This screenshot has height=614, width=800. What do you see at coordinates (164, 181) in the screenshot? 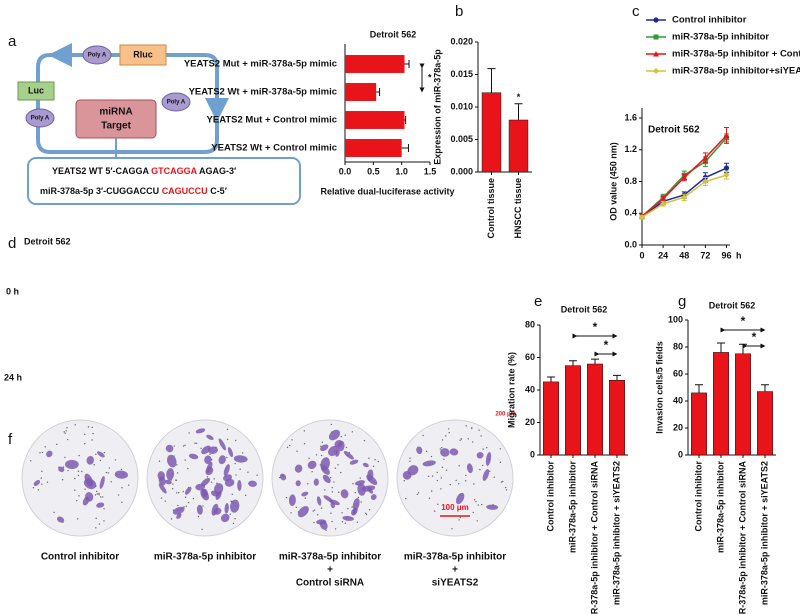
I see `sequence-box` at bounding box center [164, 181].